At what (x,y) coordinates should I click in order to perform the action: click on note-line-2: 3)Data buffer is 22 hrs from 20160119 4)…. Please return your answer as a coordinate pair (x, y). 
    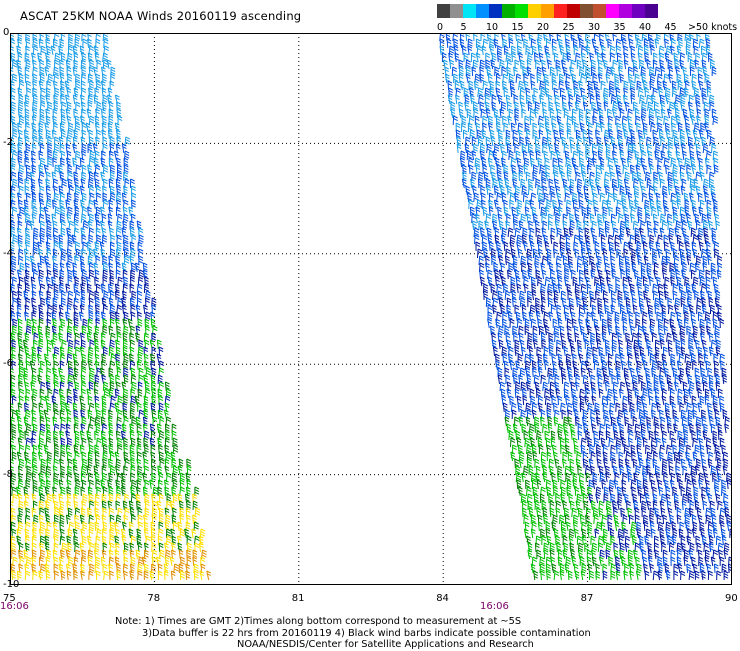
    Looking at the image, I should click on (353, 634).